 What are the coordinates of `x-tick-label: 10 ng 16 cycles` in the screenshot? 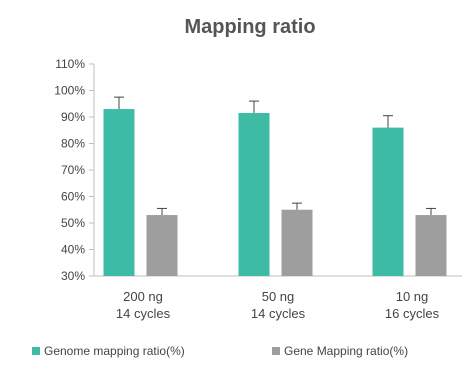 It's located at (412, 305).